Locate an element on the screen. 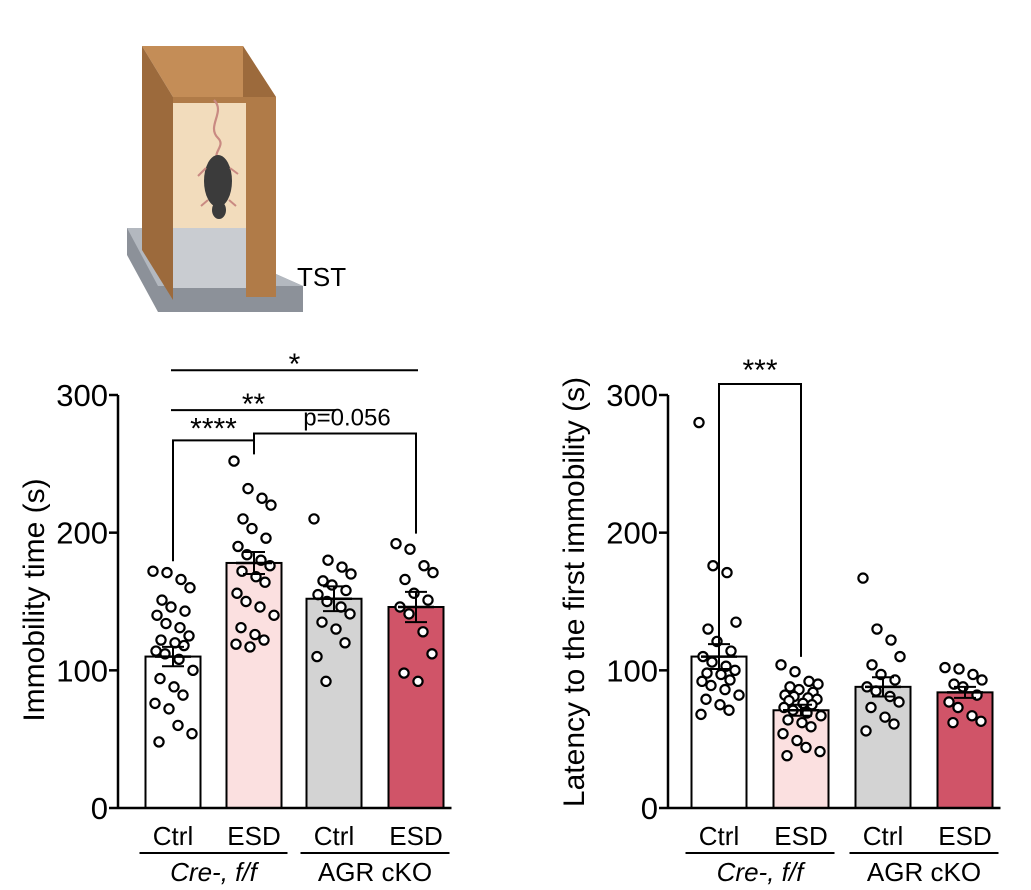 This screenshot has width=1031, height=890. significance-label: ** is located at coordinates (254, 404).